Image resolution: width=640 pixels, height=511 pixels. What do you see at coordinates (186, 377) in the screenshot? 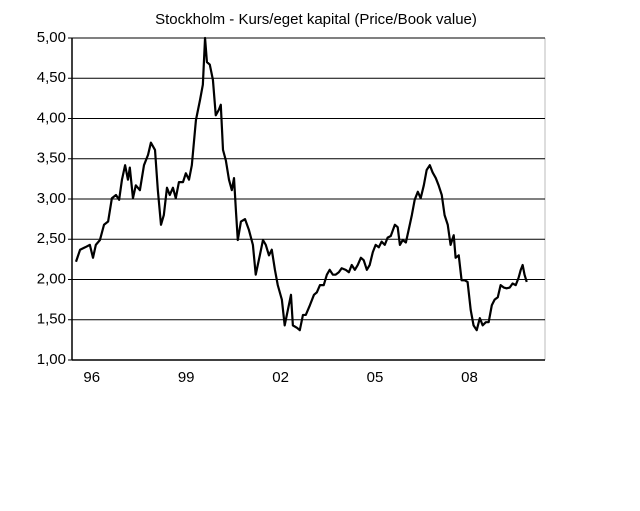
I see `x-tick-label: 99` at bounding box center [186, 377].